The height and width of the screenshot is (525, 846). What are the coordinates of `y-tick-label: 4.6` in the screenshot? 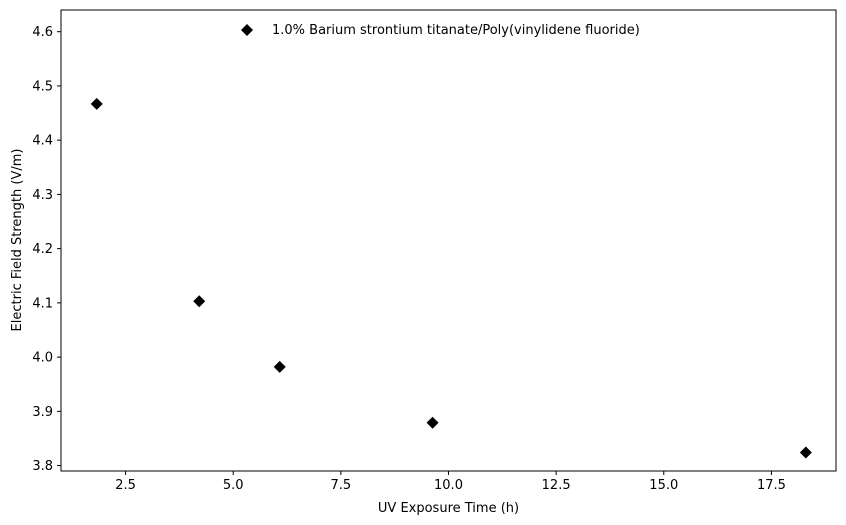 It's located at (42, 32).